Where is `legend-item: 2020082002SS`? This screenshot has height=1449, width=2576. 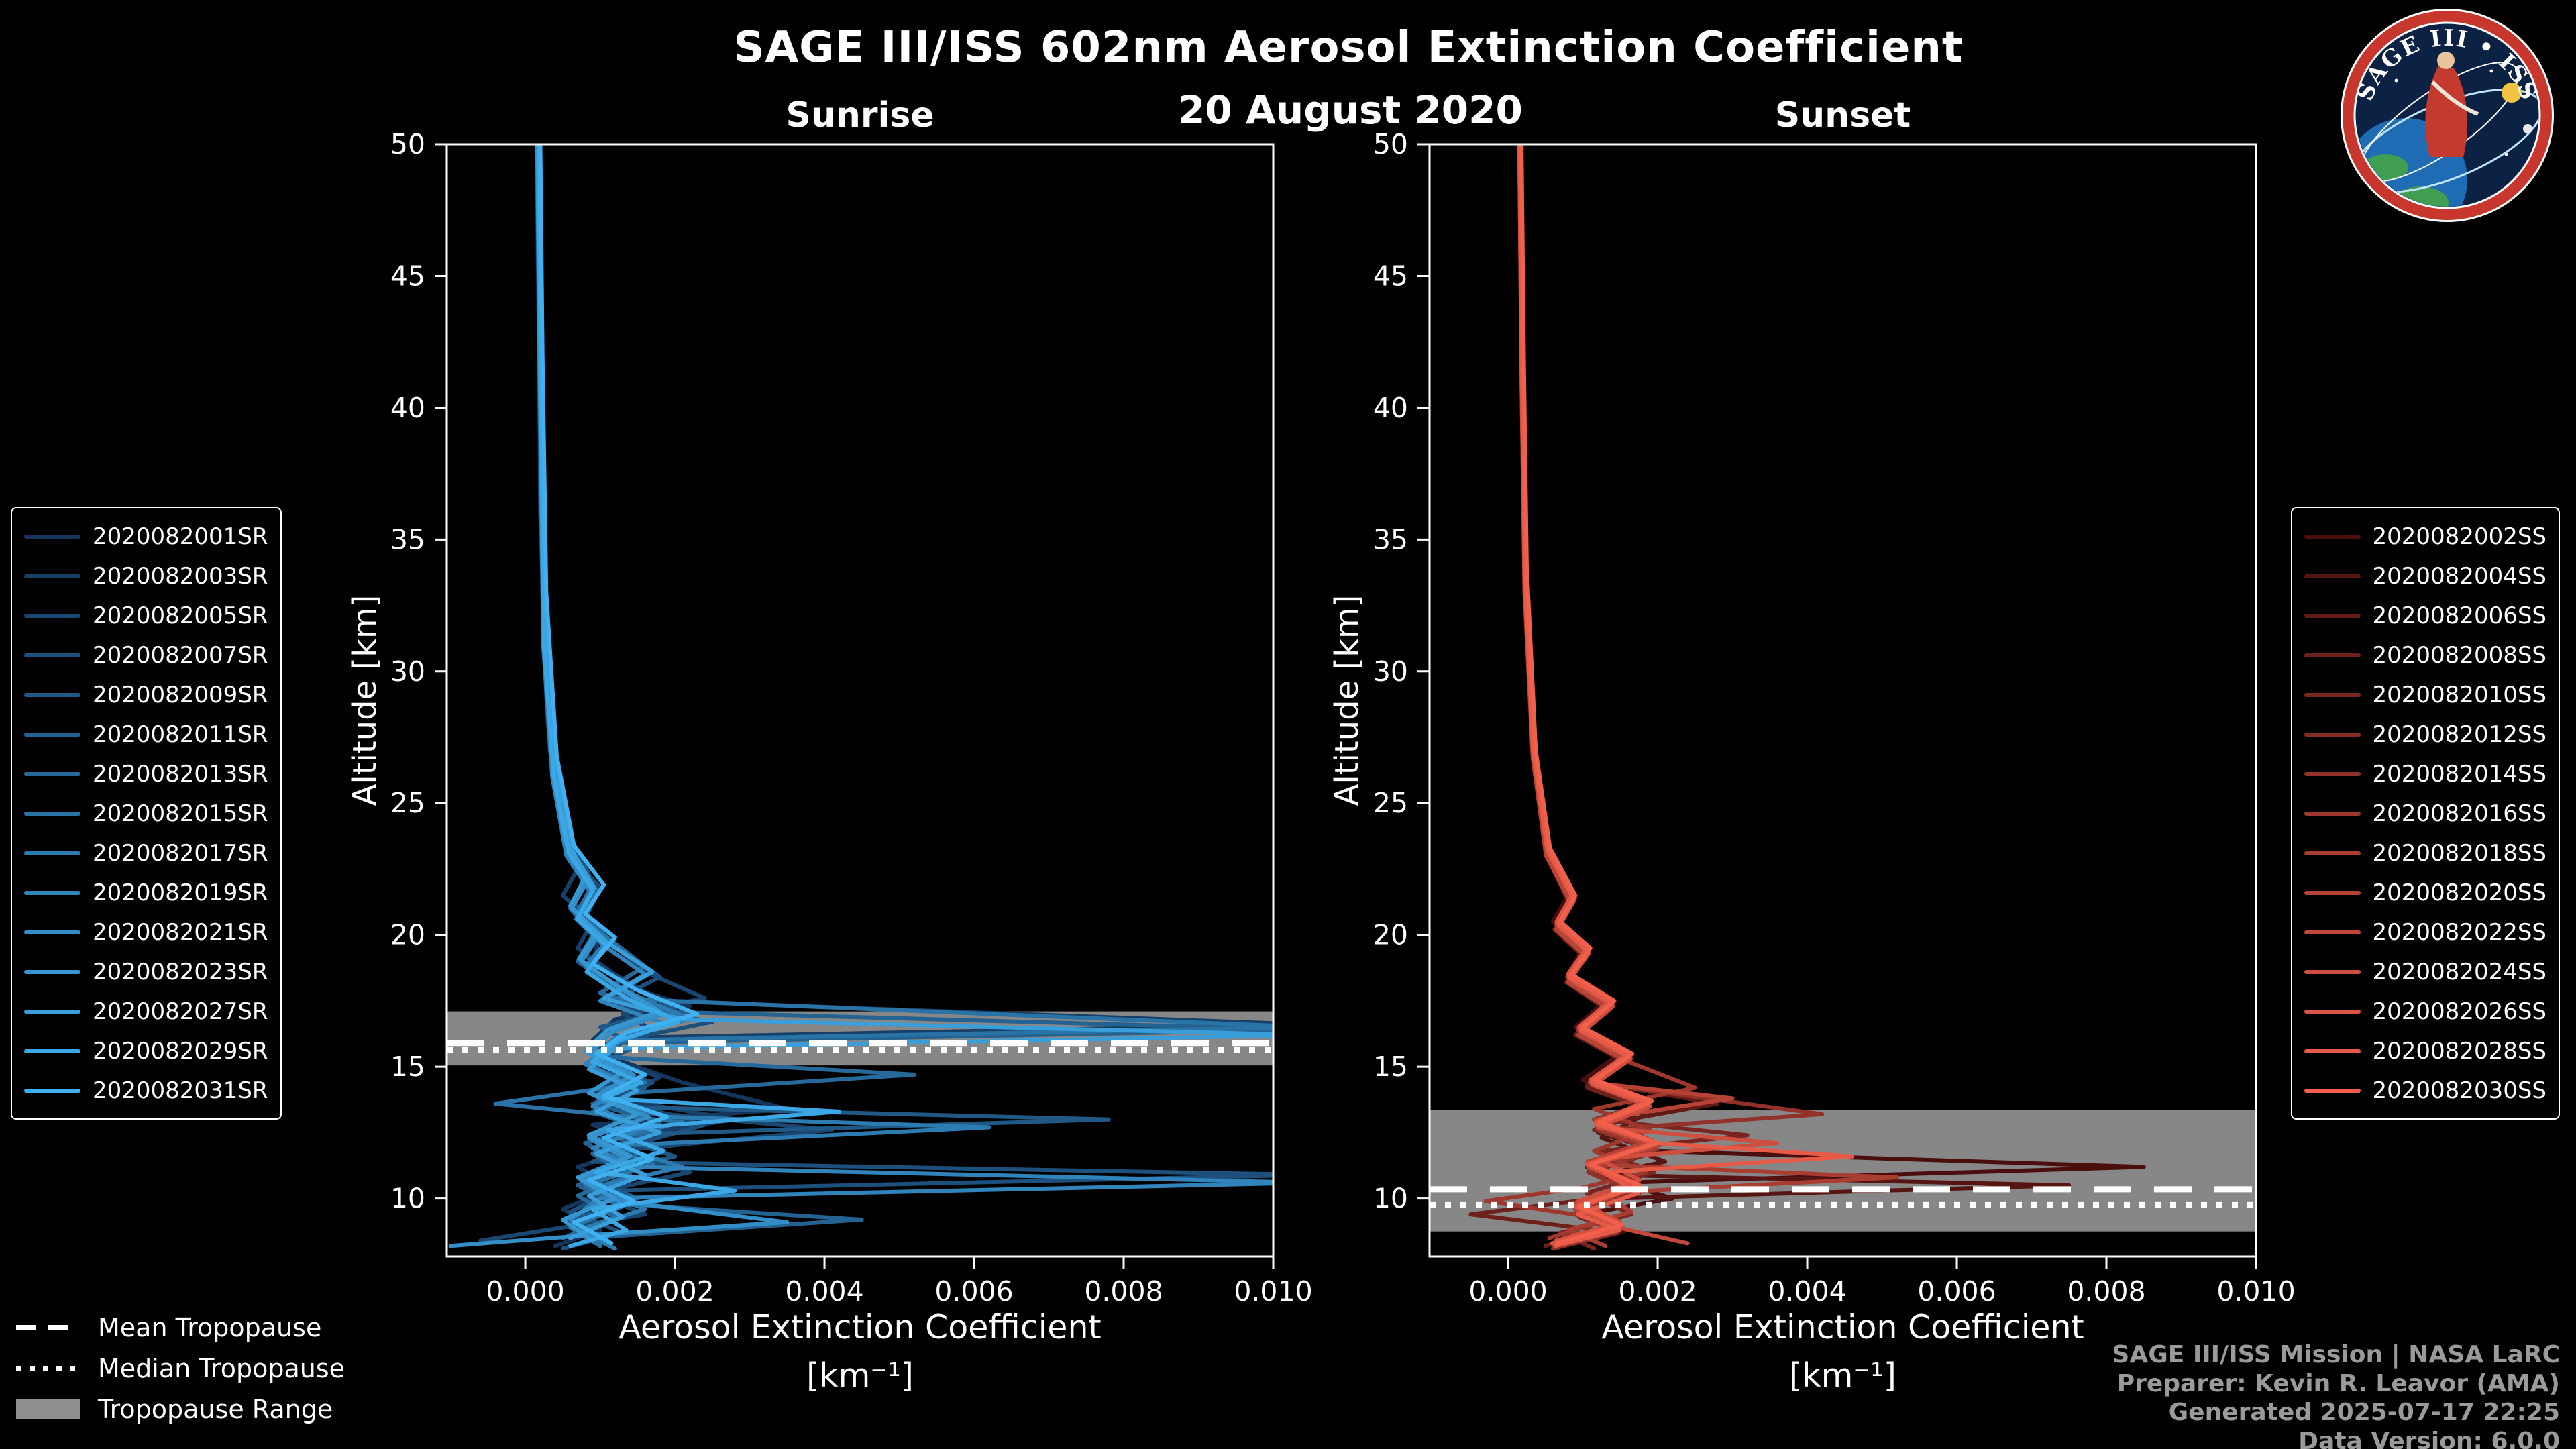
legend-item: 2020082002SS is located at coordinates (2425, 536).